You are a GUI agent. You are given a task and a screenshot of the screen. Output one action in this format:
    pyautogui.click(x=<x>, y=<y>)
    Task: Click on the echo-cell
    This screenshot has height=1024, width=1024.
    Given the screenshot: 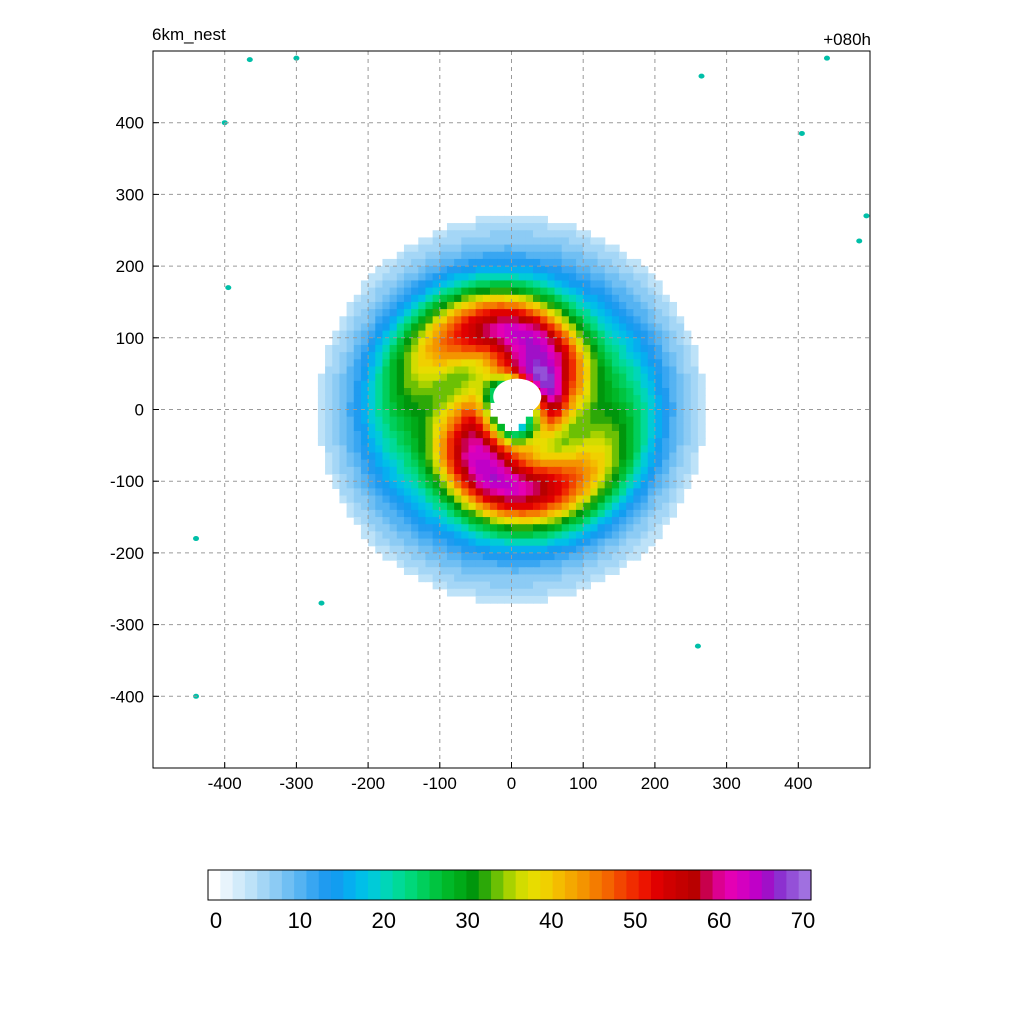 What is the action you would take?
    pyautogui.click(x=826, y=58)
    